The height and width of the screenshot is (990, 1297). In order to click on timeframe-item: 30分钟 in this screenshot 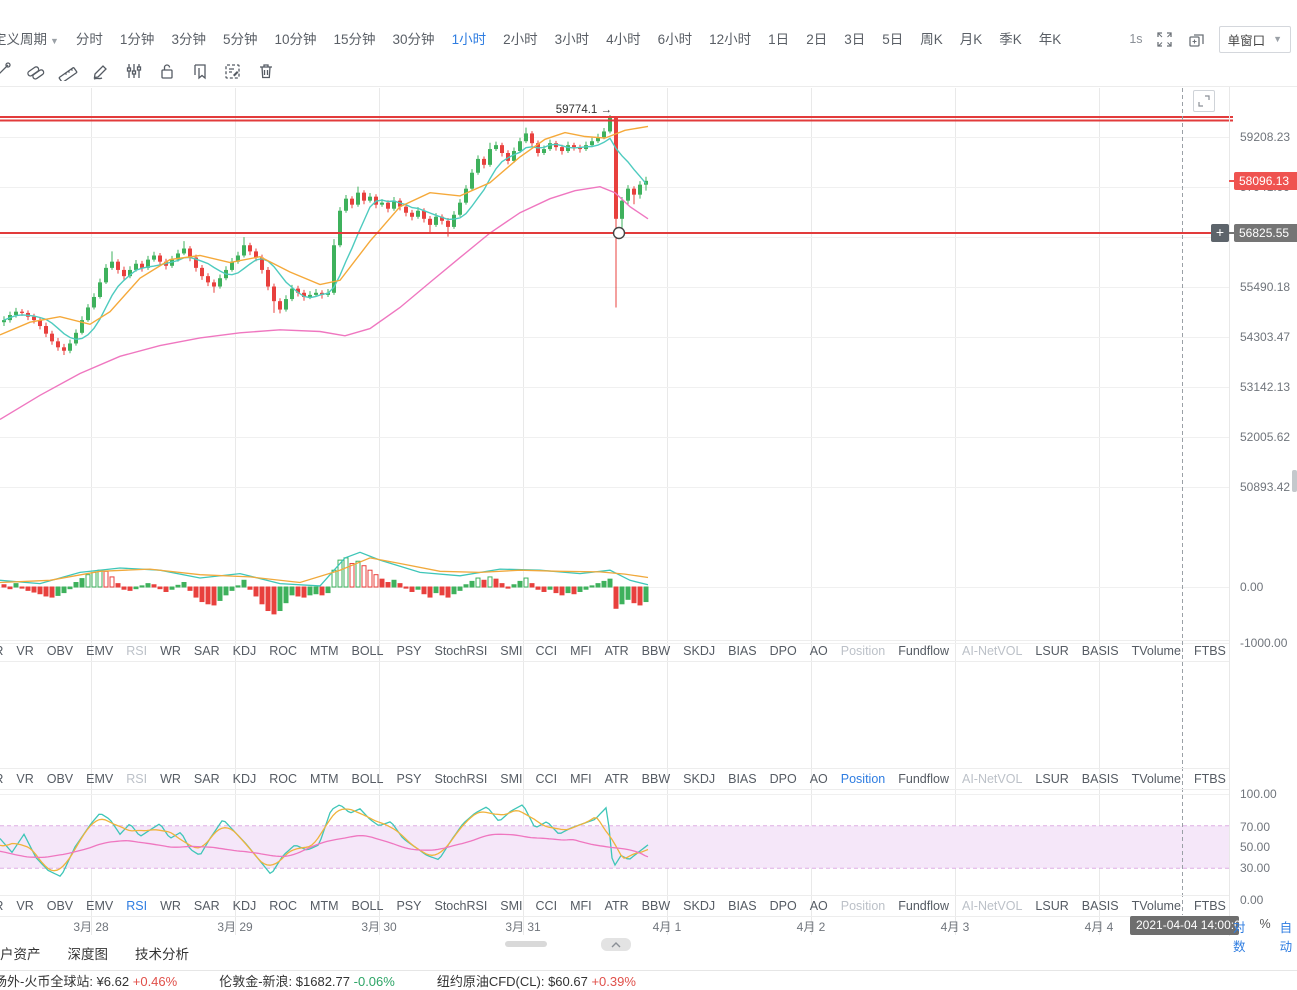, I will do `click(413, 39)`.